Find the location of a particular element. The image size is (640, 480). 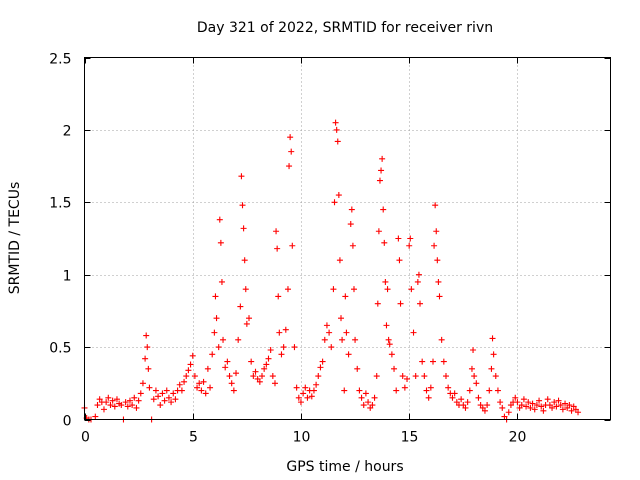

y-tick-label: 0 is located at coordinates (67, 422).